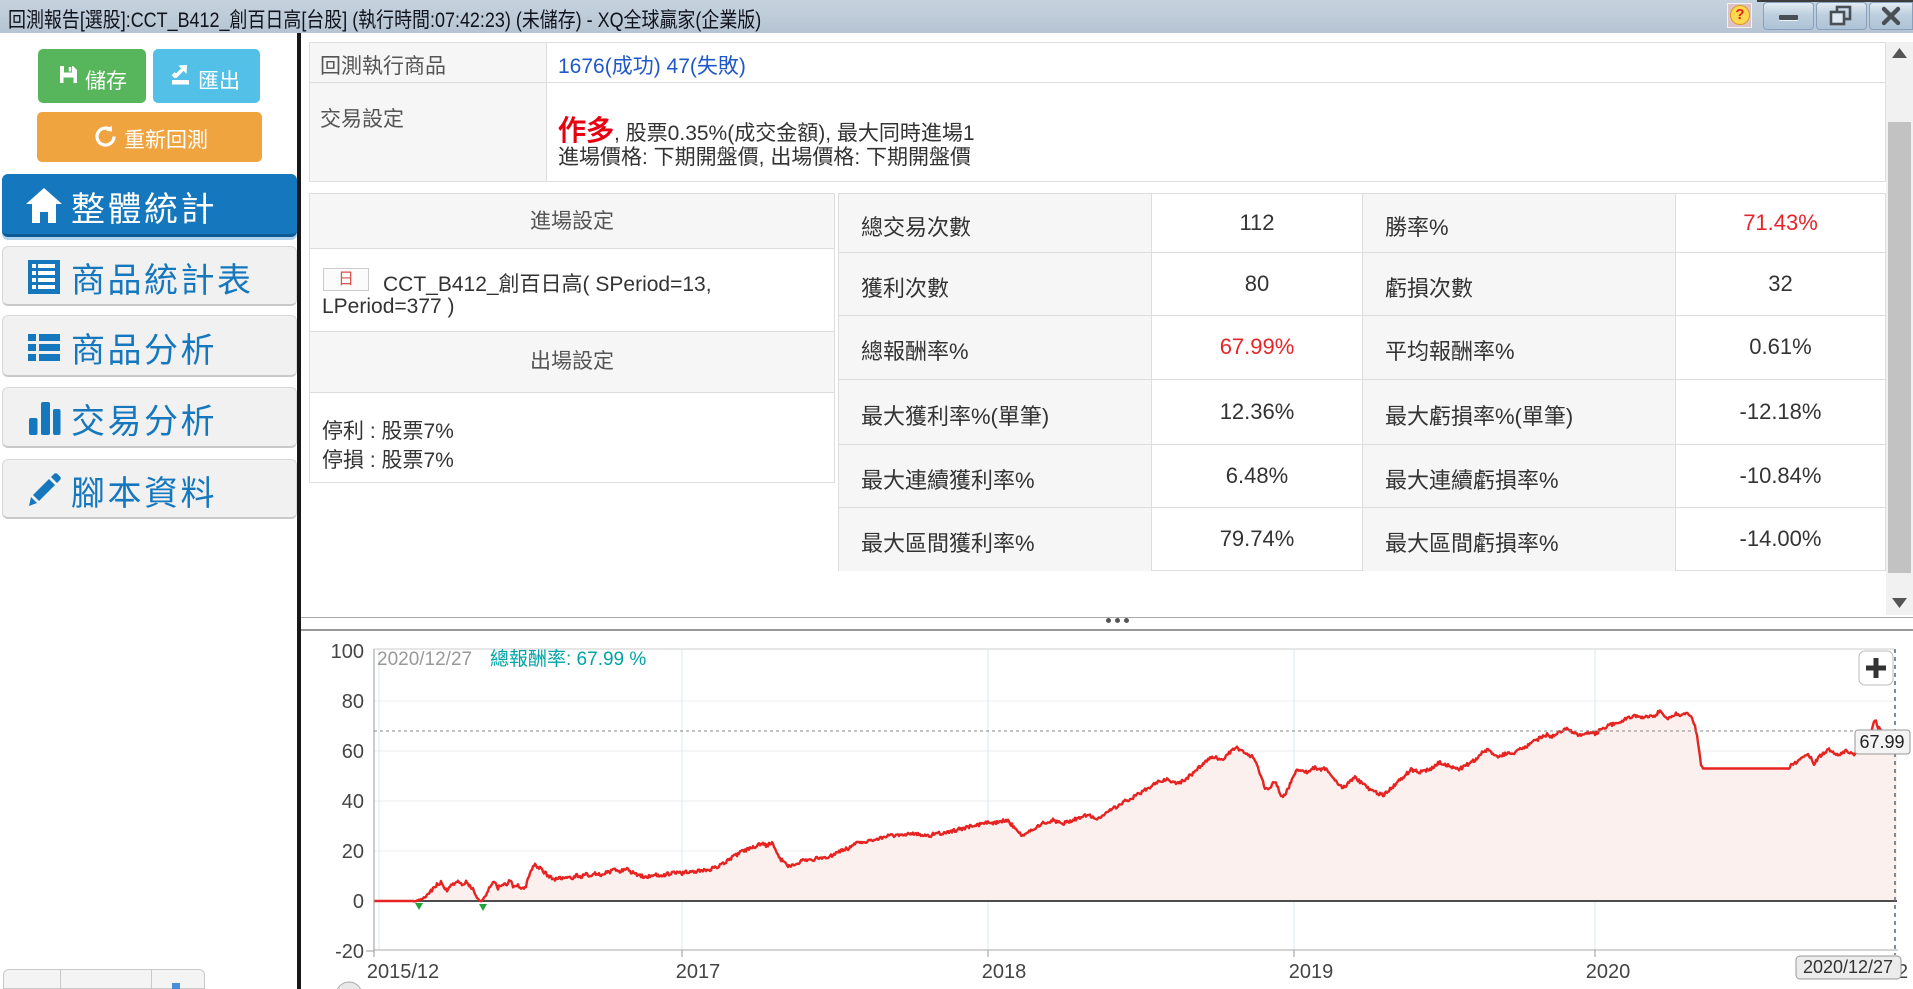 The image size is (1913, 989). I want to click on svg-text: 80, so click(353, 702).